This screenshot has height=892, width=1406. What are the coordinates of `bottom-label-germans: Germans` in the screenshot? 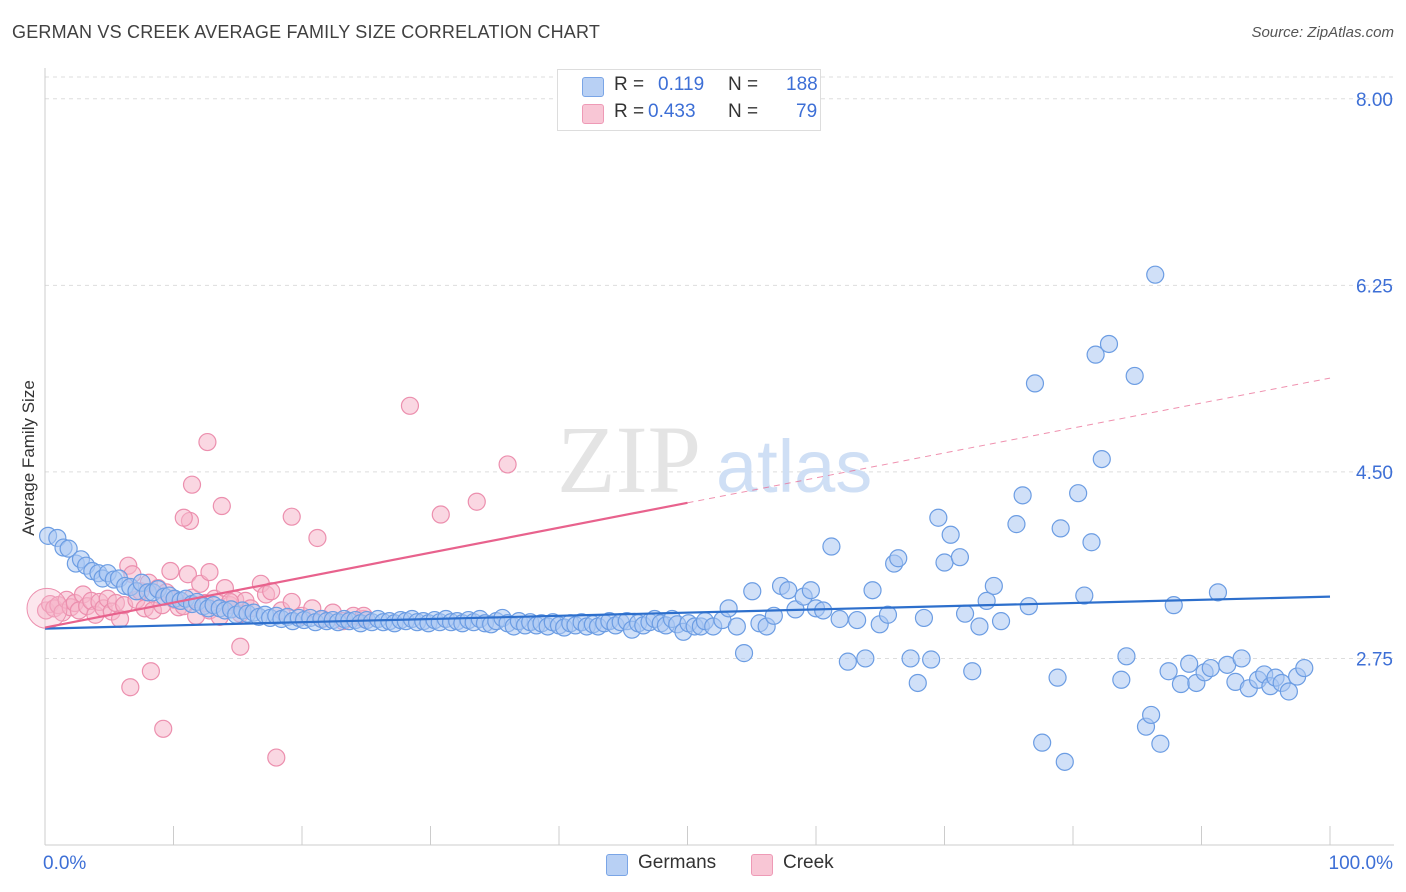 It's located at (677, 862).